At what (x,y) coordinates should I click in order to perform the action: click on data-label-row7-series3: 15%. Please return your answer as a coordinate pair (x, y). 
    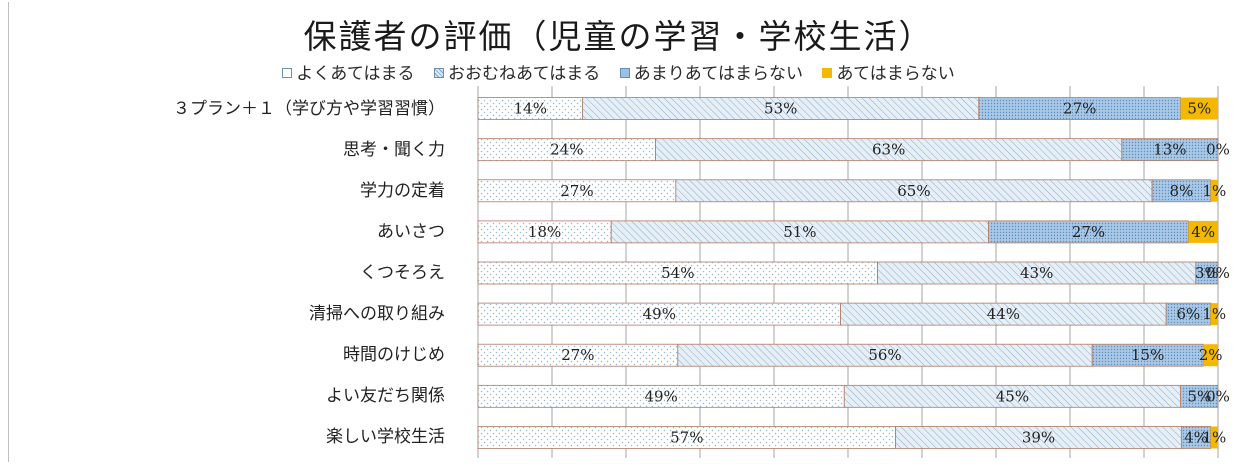
    Looking at the image, I should click on (1147, 355).